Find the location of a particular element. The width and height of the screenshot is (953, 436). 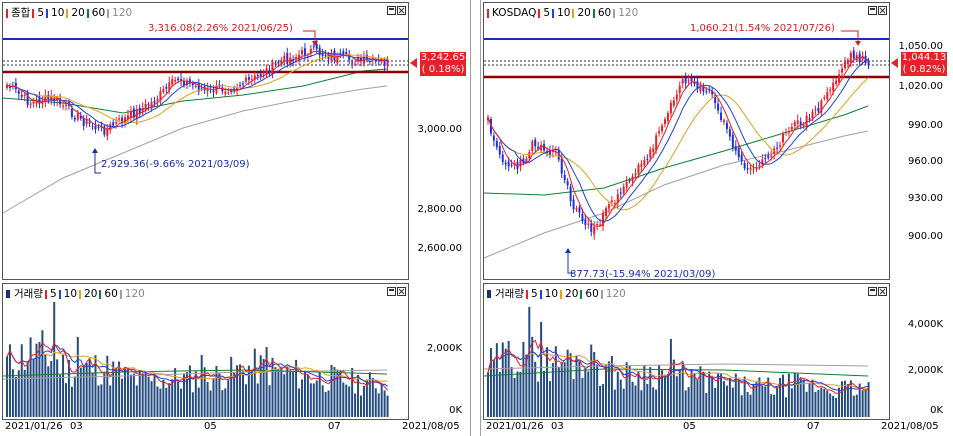

date-label: 07 is located at coordinates (334, 426).